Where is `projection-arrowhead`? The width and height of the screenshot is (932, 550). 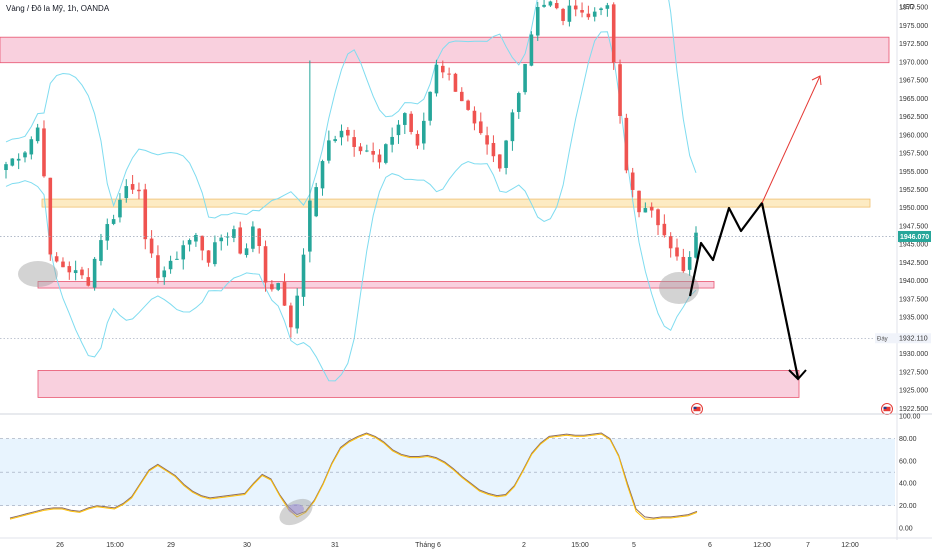 projection-arrowhead is located at coordinates (797, 375).